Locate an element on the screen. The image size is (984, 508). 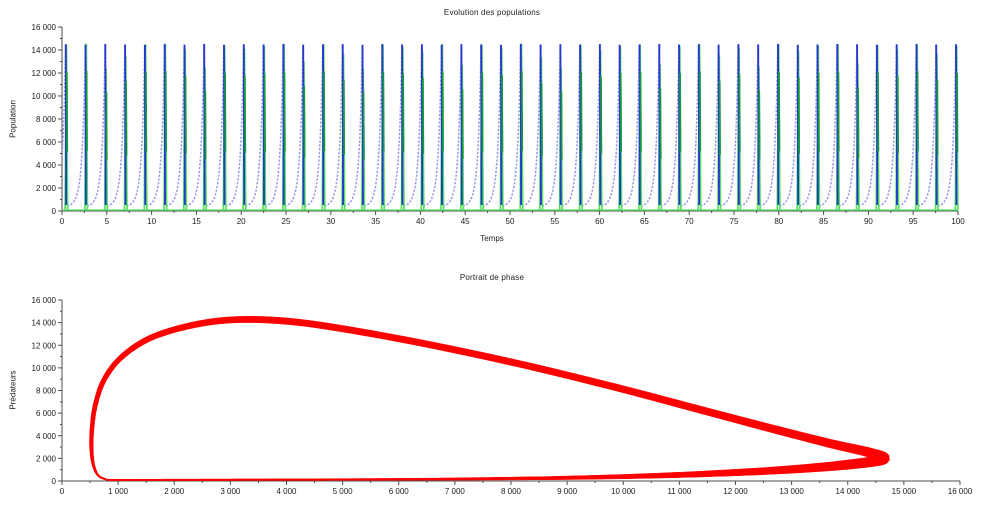
x-tick-label: 65 is located at coordinates (644, 221).